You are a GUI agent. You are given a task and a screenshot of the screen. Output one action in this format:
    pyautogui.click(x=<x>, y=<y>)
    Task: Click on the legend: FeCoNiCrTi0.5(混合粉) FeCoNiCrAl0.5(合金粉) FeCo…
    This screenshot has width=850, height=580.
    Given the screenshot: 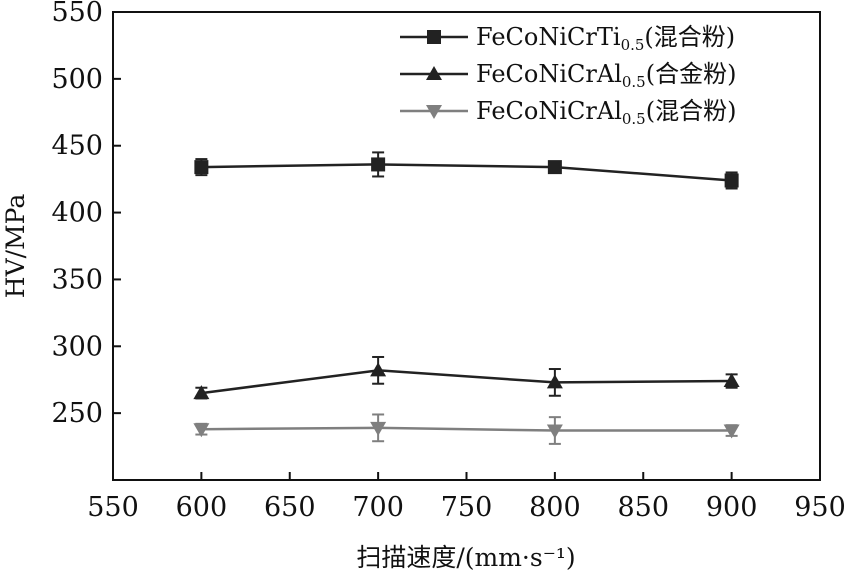 What is the action you would take?
    pyautogui.click(x=568, y=75)
    